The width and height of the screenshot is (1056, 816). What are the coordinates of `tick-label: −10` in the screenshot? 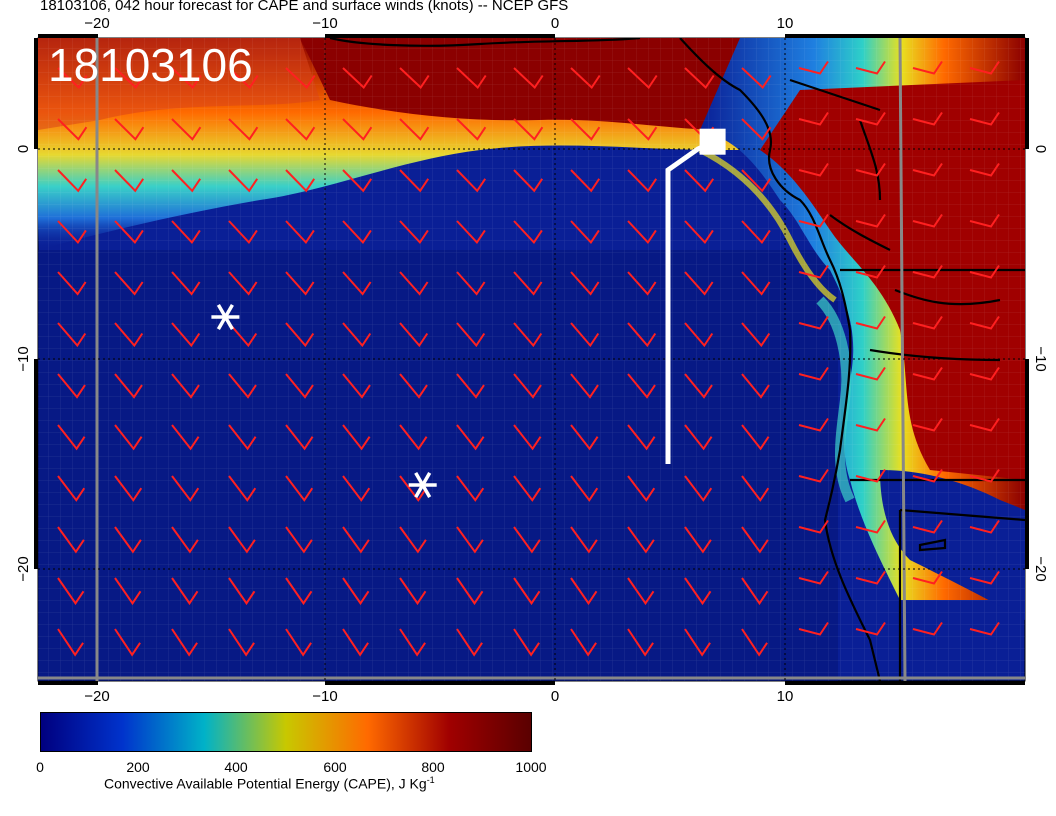 It's located at (324, 23).